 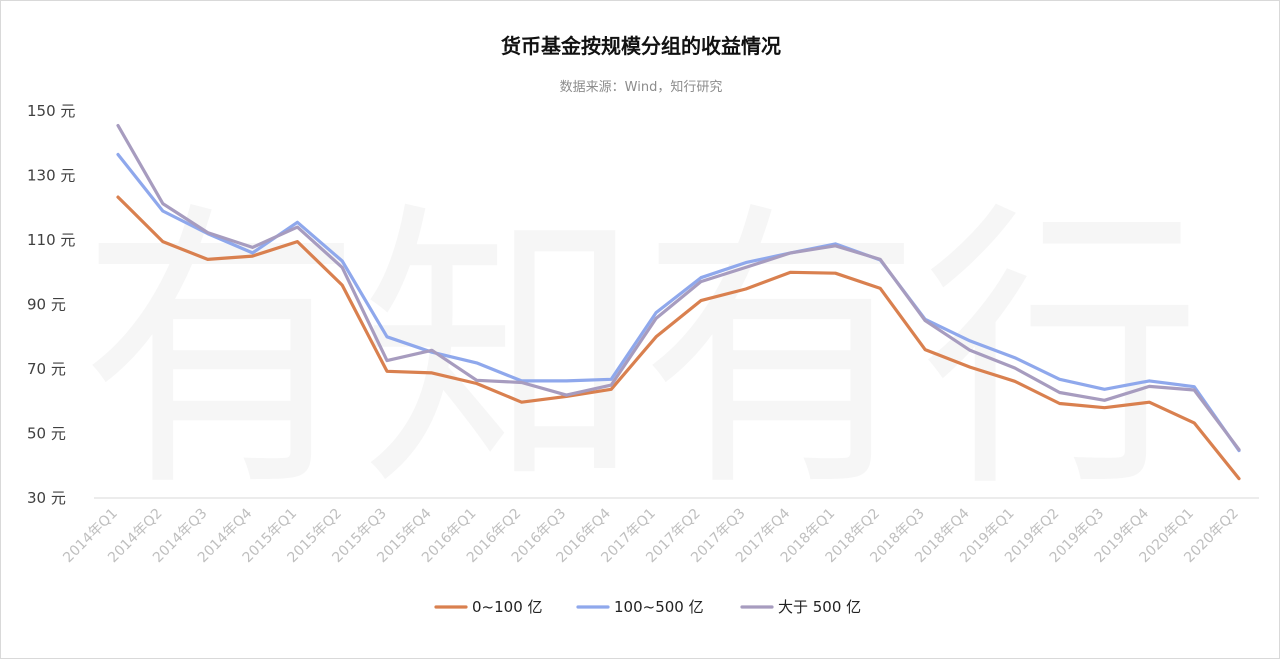 I want to click on y-tick-label: 50 元, so click(x=46, y=434).